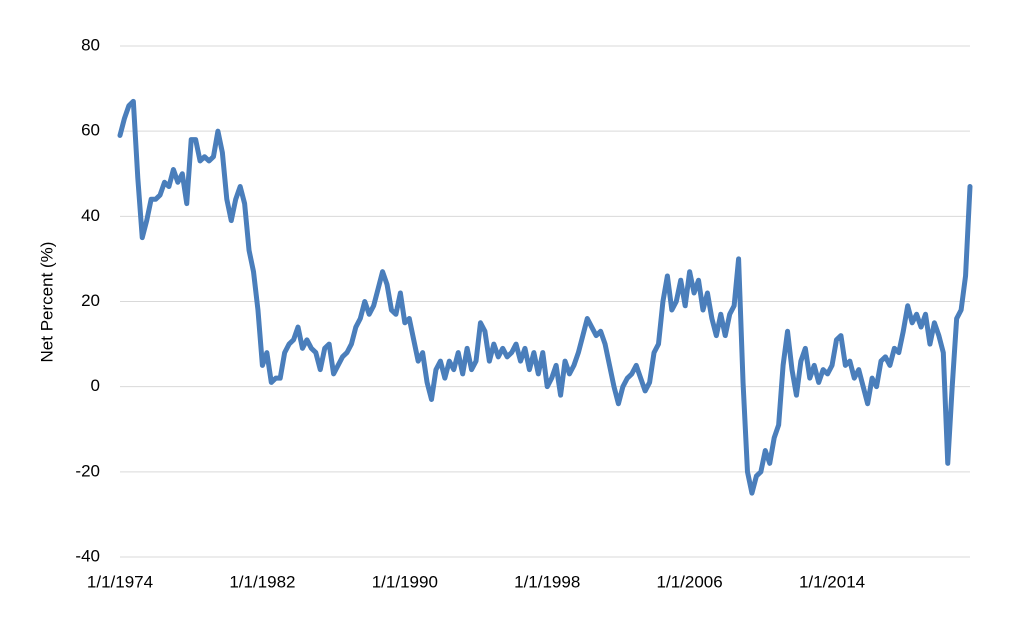 Image resolution: width=1024 pixels, height=629 pixels. I want to click on x-tick-label: 1/1/1998, so click(547, 581).